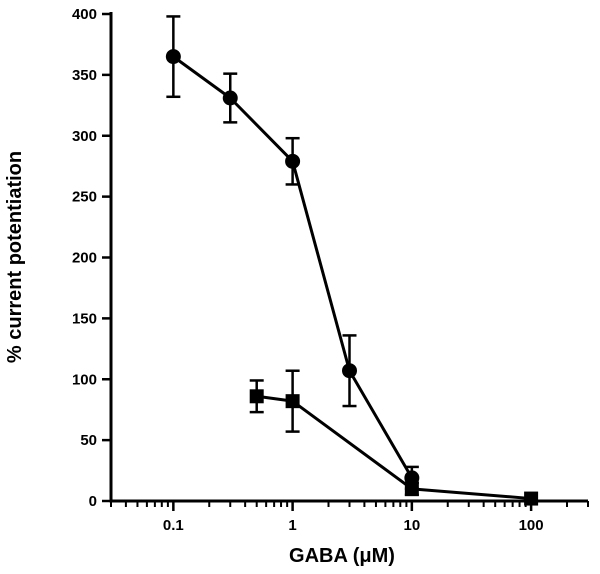 Image resolution: width=600 pixels, height=574 pixels. Describe the element at coordinates (84, 197) in the screenshot. I see `y-tick-label: 250` at that location.